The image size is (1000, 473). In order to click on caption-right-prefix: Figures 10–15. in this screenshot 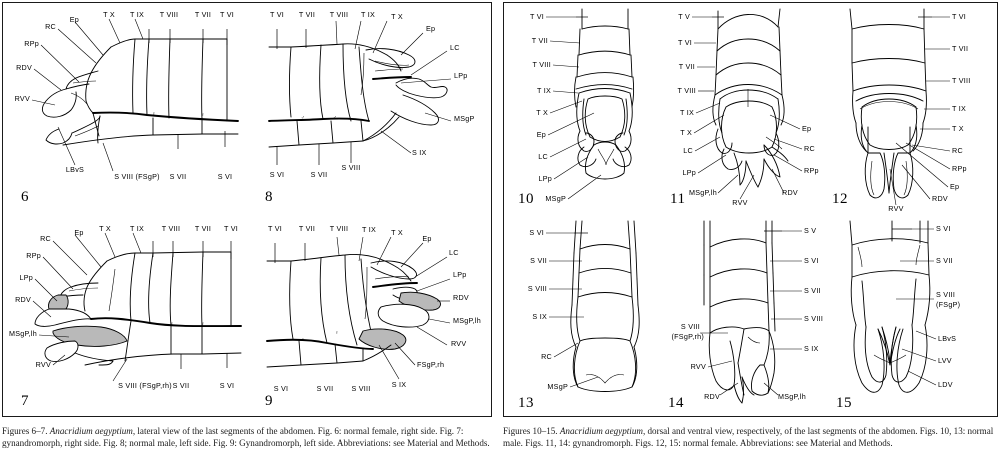, I will do `click(531, 431)`.